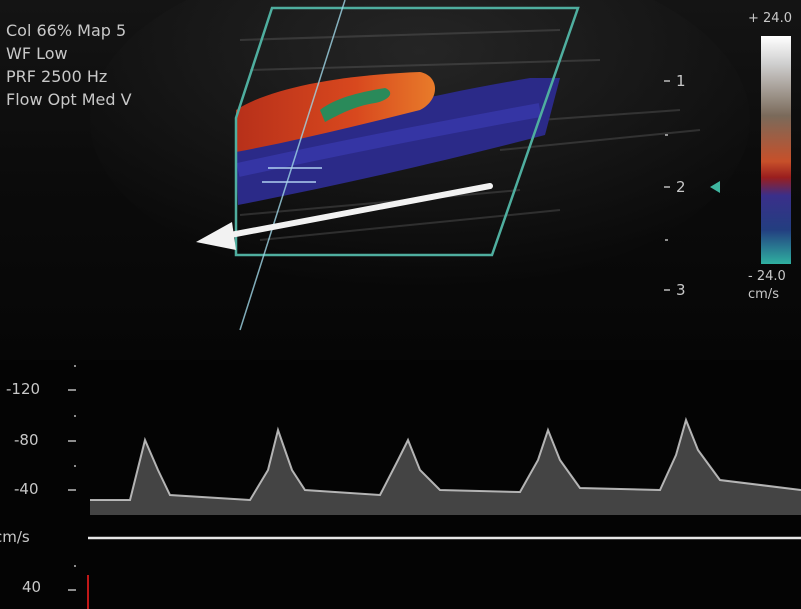  What do you see at coordinates (445, 465) in the screenshot?
I see `spectral-waveform` at bounding box center [445, 465].